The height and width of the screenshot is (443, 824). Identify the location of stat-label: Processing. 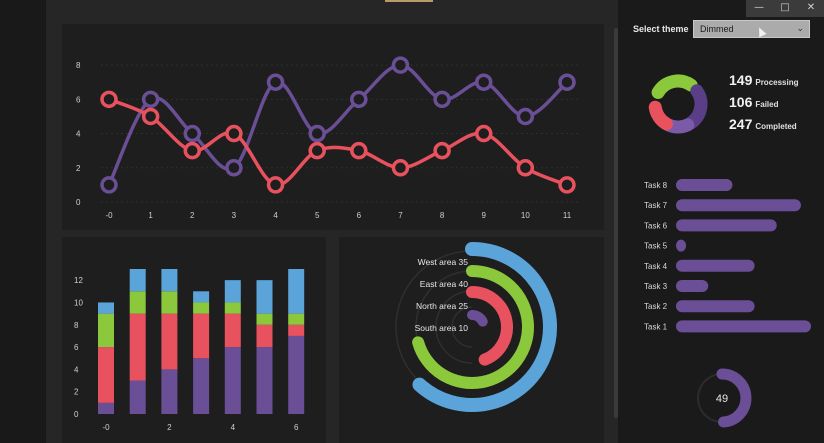
(777, 82).